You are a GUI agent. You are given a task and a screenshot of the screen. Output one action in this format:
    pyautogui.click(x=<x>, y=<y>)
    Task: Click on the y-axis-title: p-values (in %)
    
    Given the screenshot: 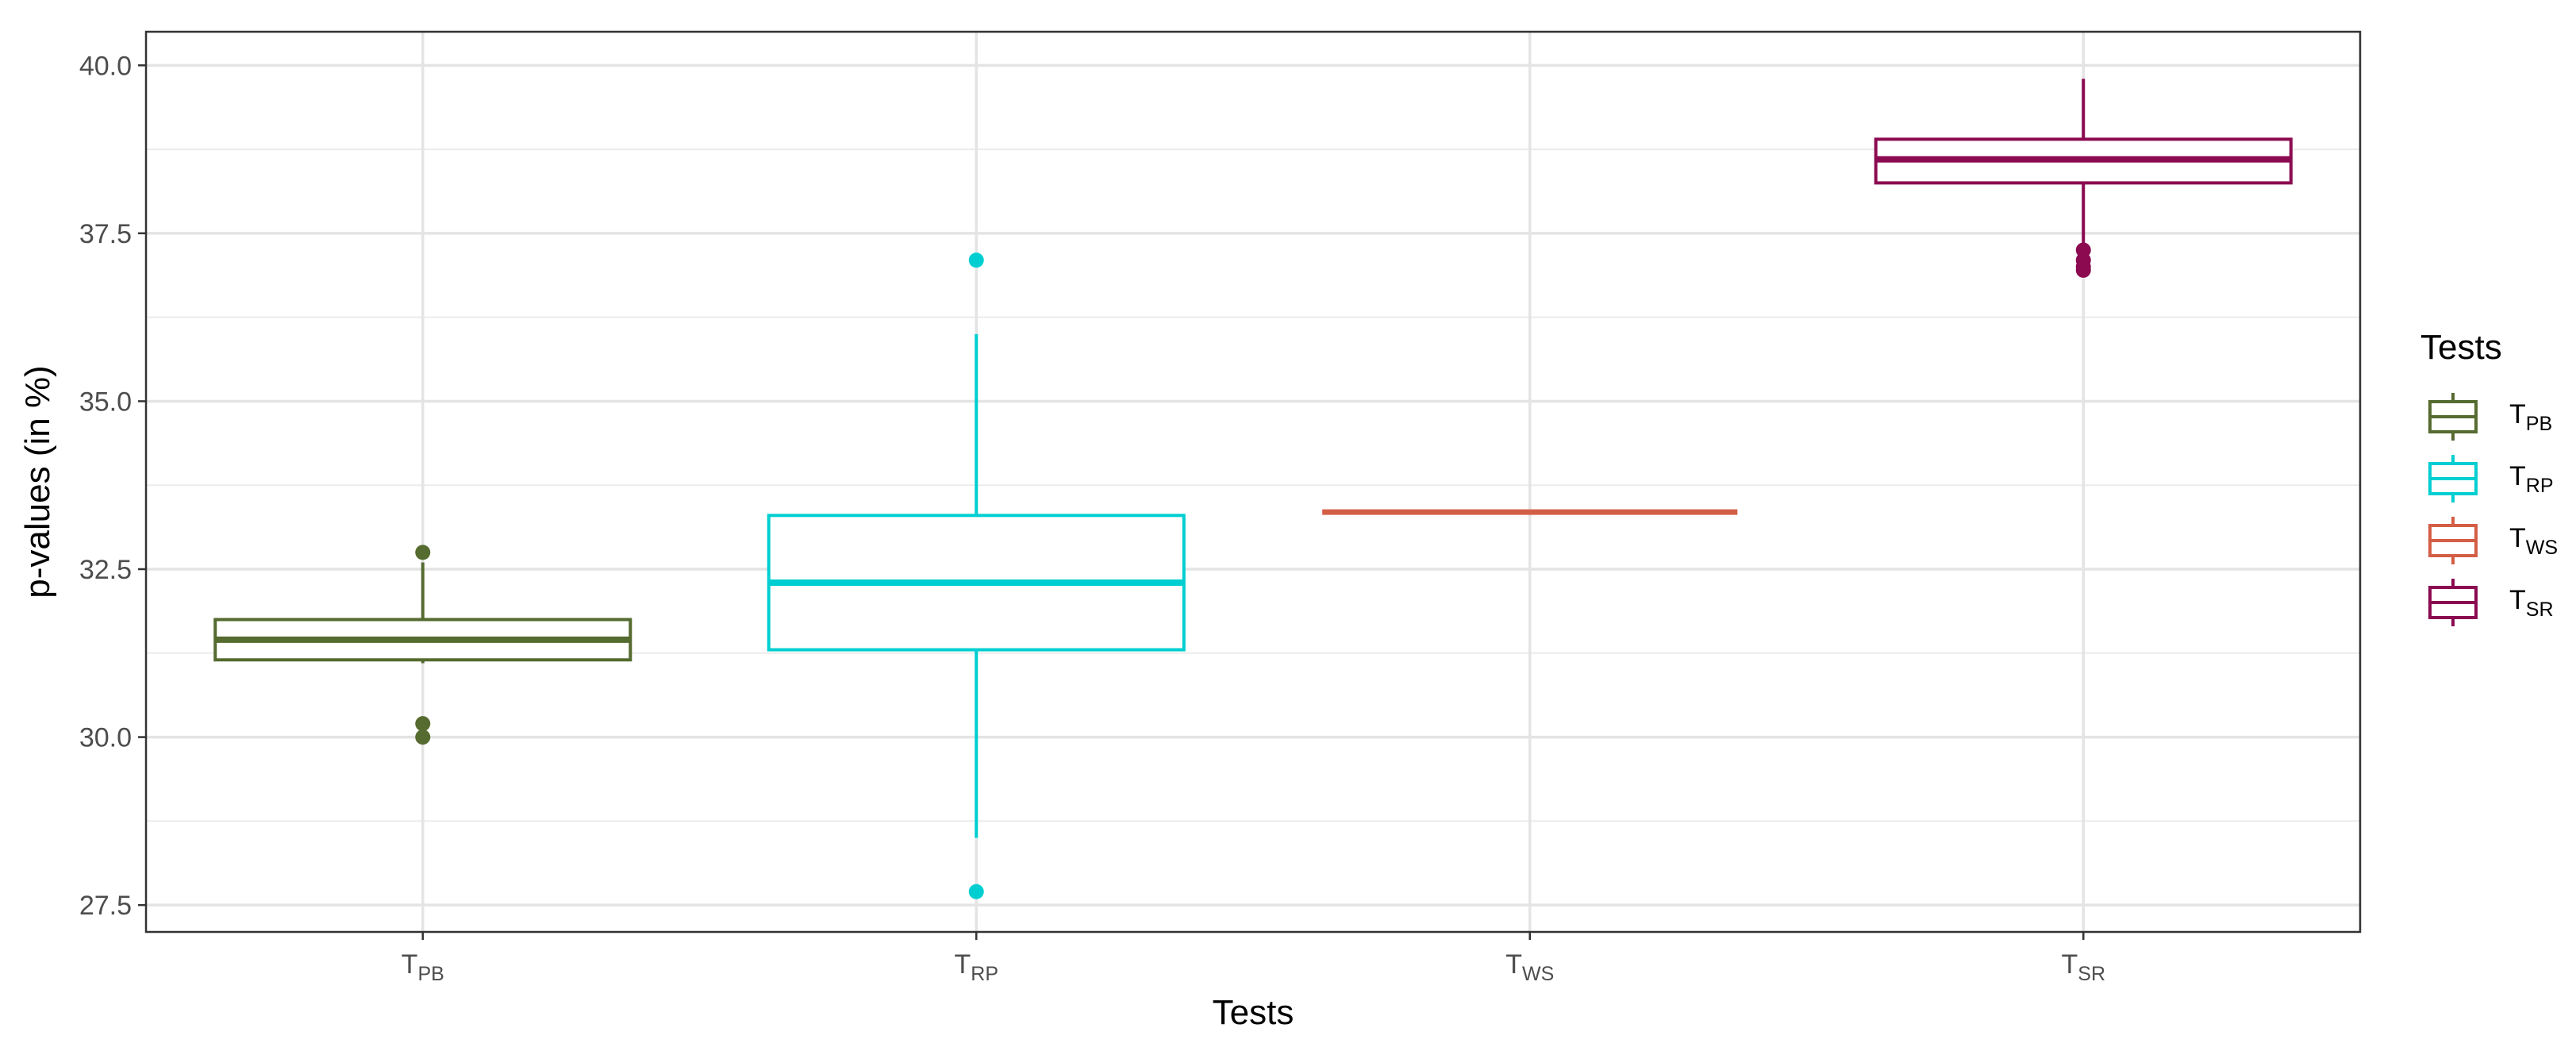 What is the action you would take?
    pyautogui.click(x=37, y=481)
    